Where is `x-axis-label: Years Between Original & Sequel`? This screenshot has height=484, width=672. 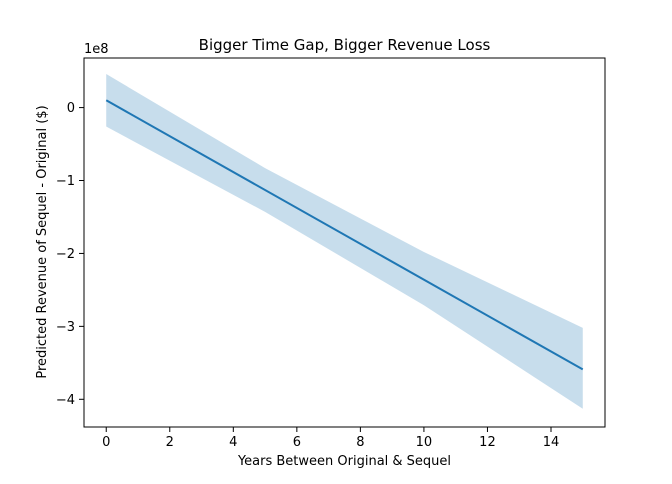
x-axis-label: Years Between Original & Sequel is located at coordinates (344, 461).